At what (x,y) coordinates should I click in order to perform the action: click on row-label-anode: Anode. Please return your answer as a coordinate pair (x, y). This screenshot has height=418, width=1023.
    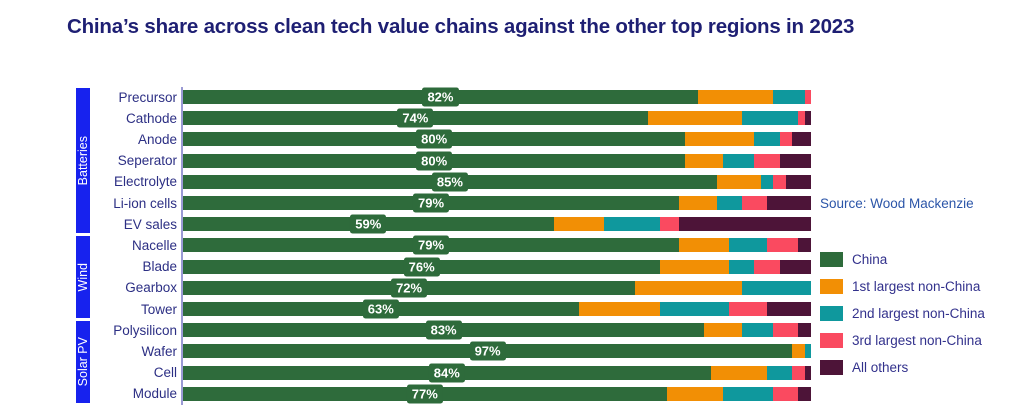
    Looking at the image, I should click on (157, 139).